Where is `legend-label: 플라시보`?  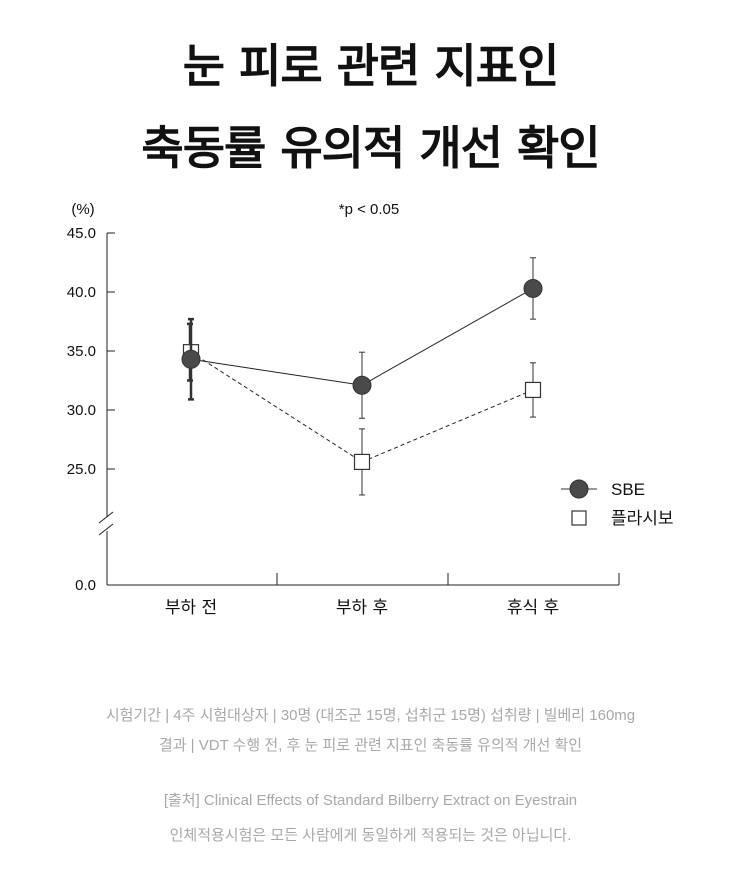
legend-label: 플라시보 is located at coordinates (642, 519).